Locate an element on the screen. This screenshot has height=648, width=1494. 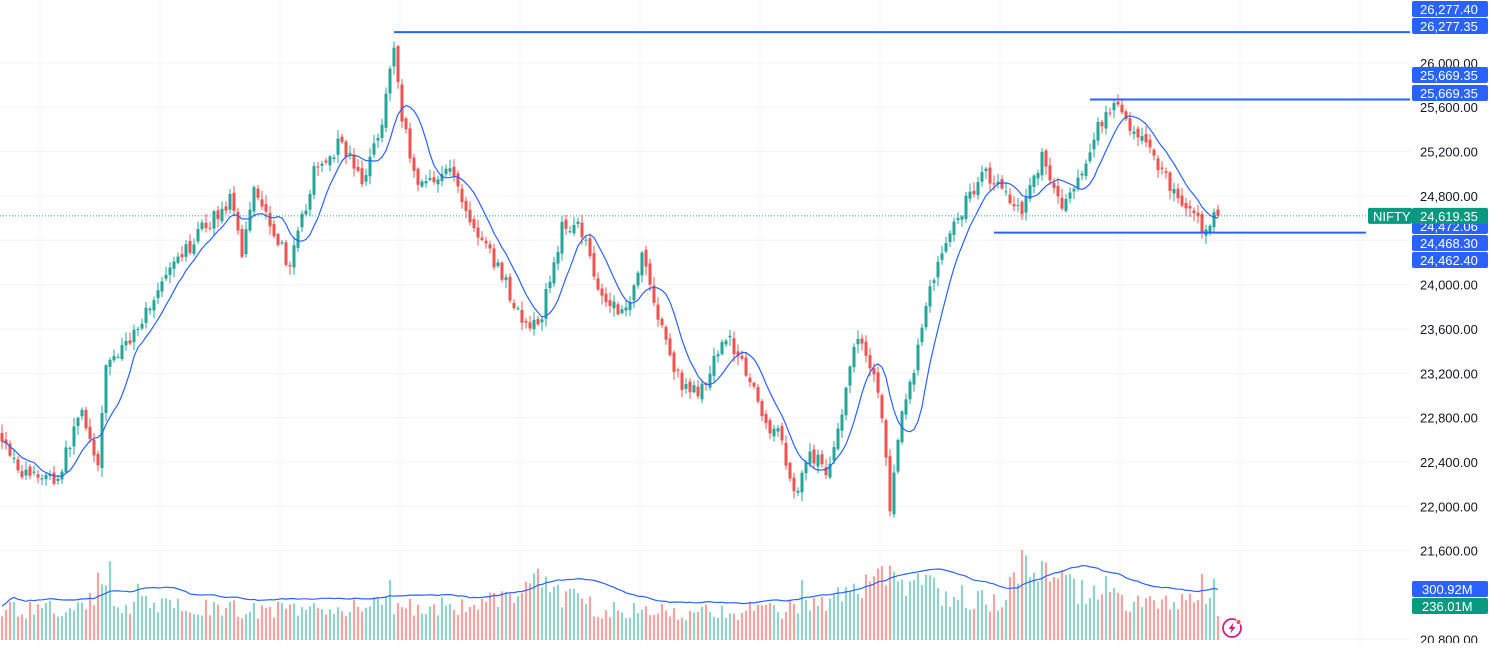
lightning-bolt-icon is located at coordinates (1232, 628).